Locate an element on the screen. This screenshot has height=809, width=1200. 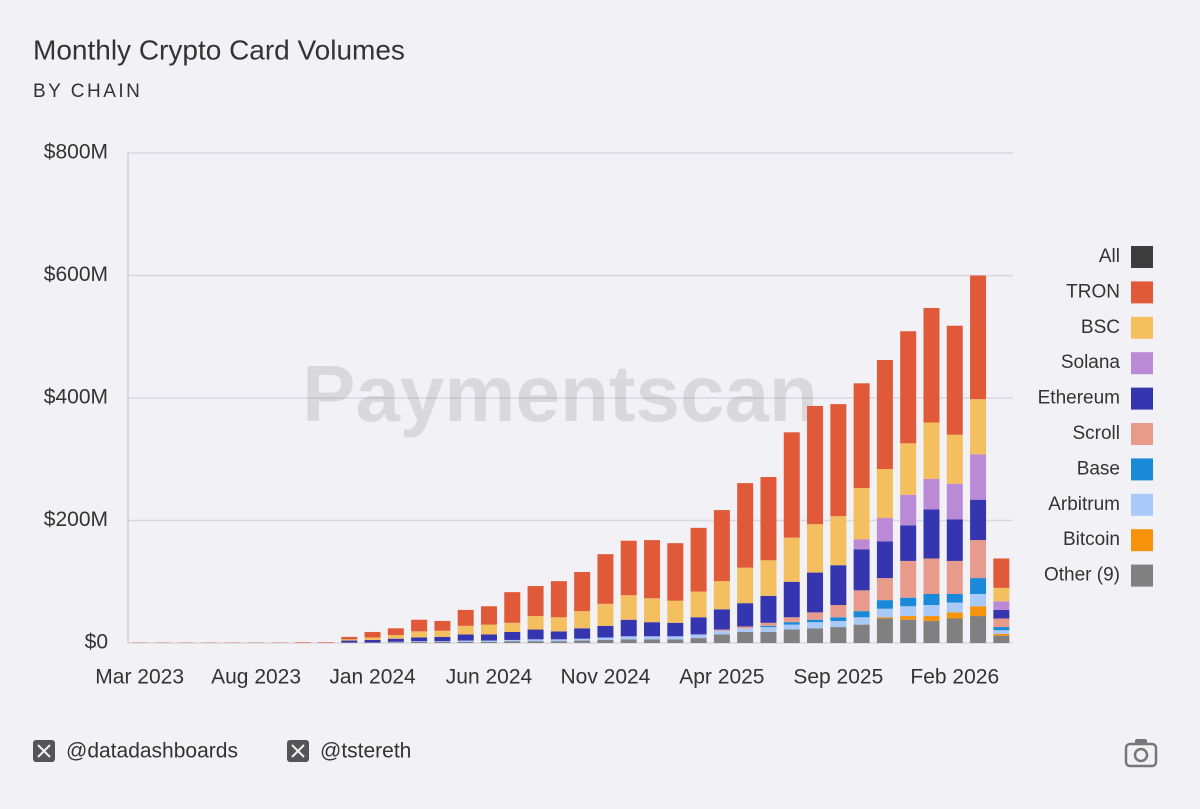
camera-icon is located at coordinates (1141, 753).